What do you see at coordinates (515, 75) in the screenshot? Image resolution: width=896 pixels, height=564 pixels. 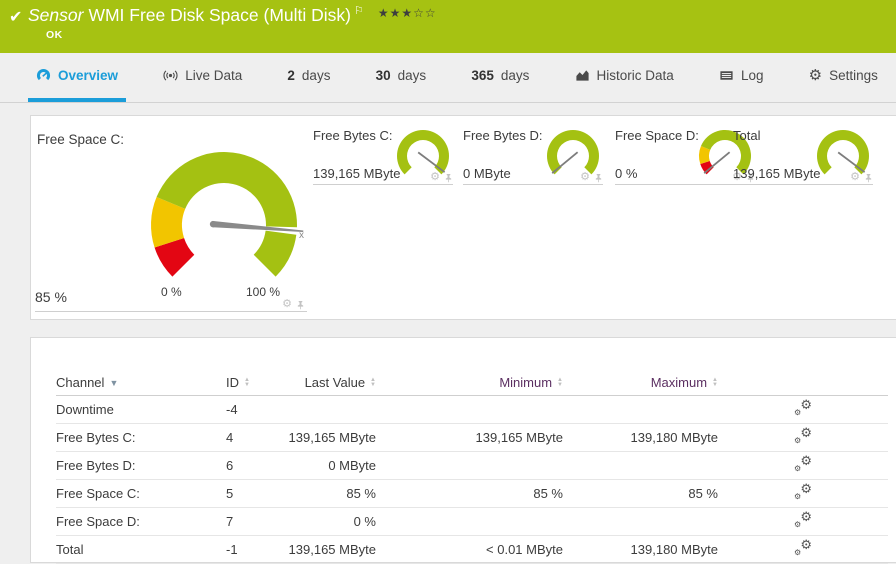 I see `tab-365-days-label: days` at bounding box center [515, 75].